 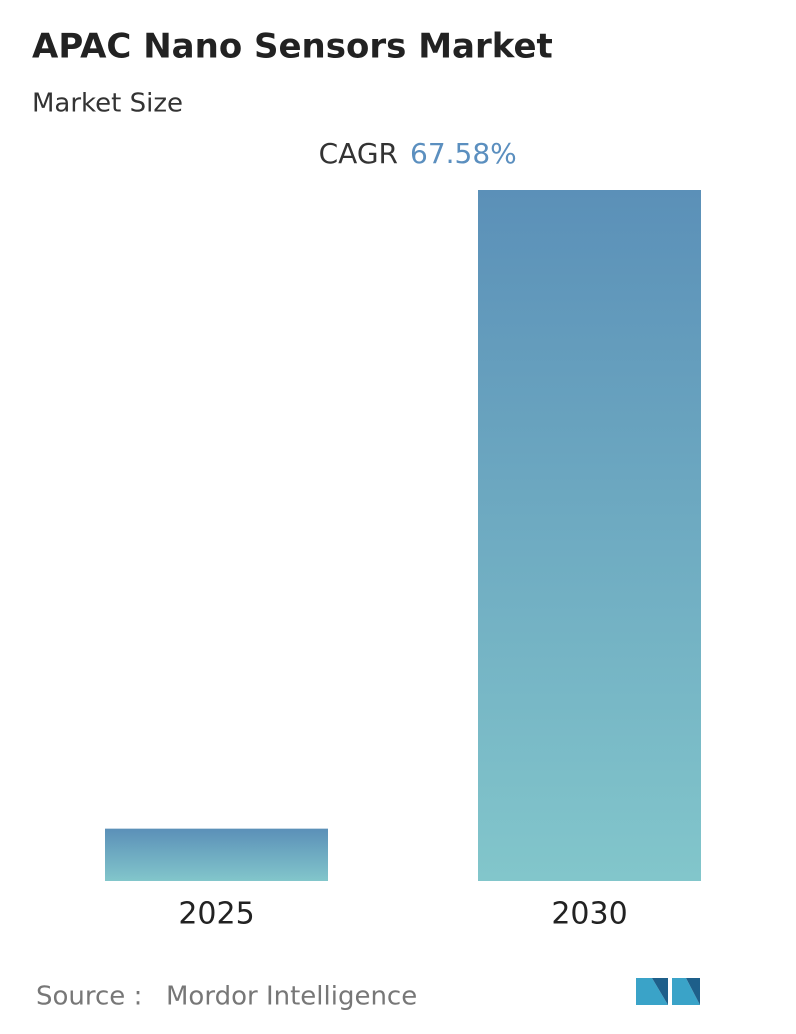 What do you see at coordinates (589, 914) in the screenshot?
I see `x-tick-label: 2030` at bounding box center [589, 914].